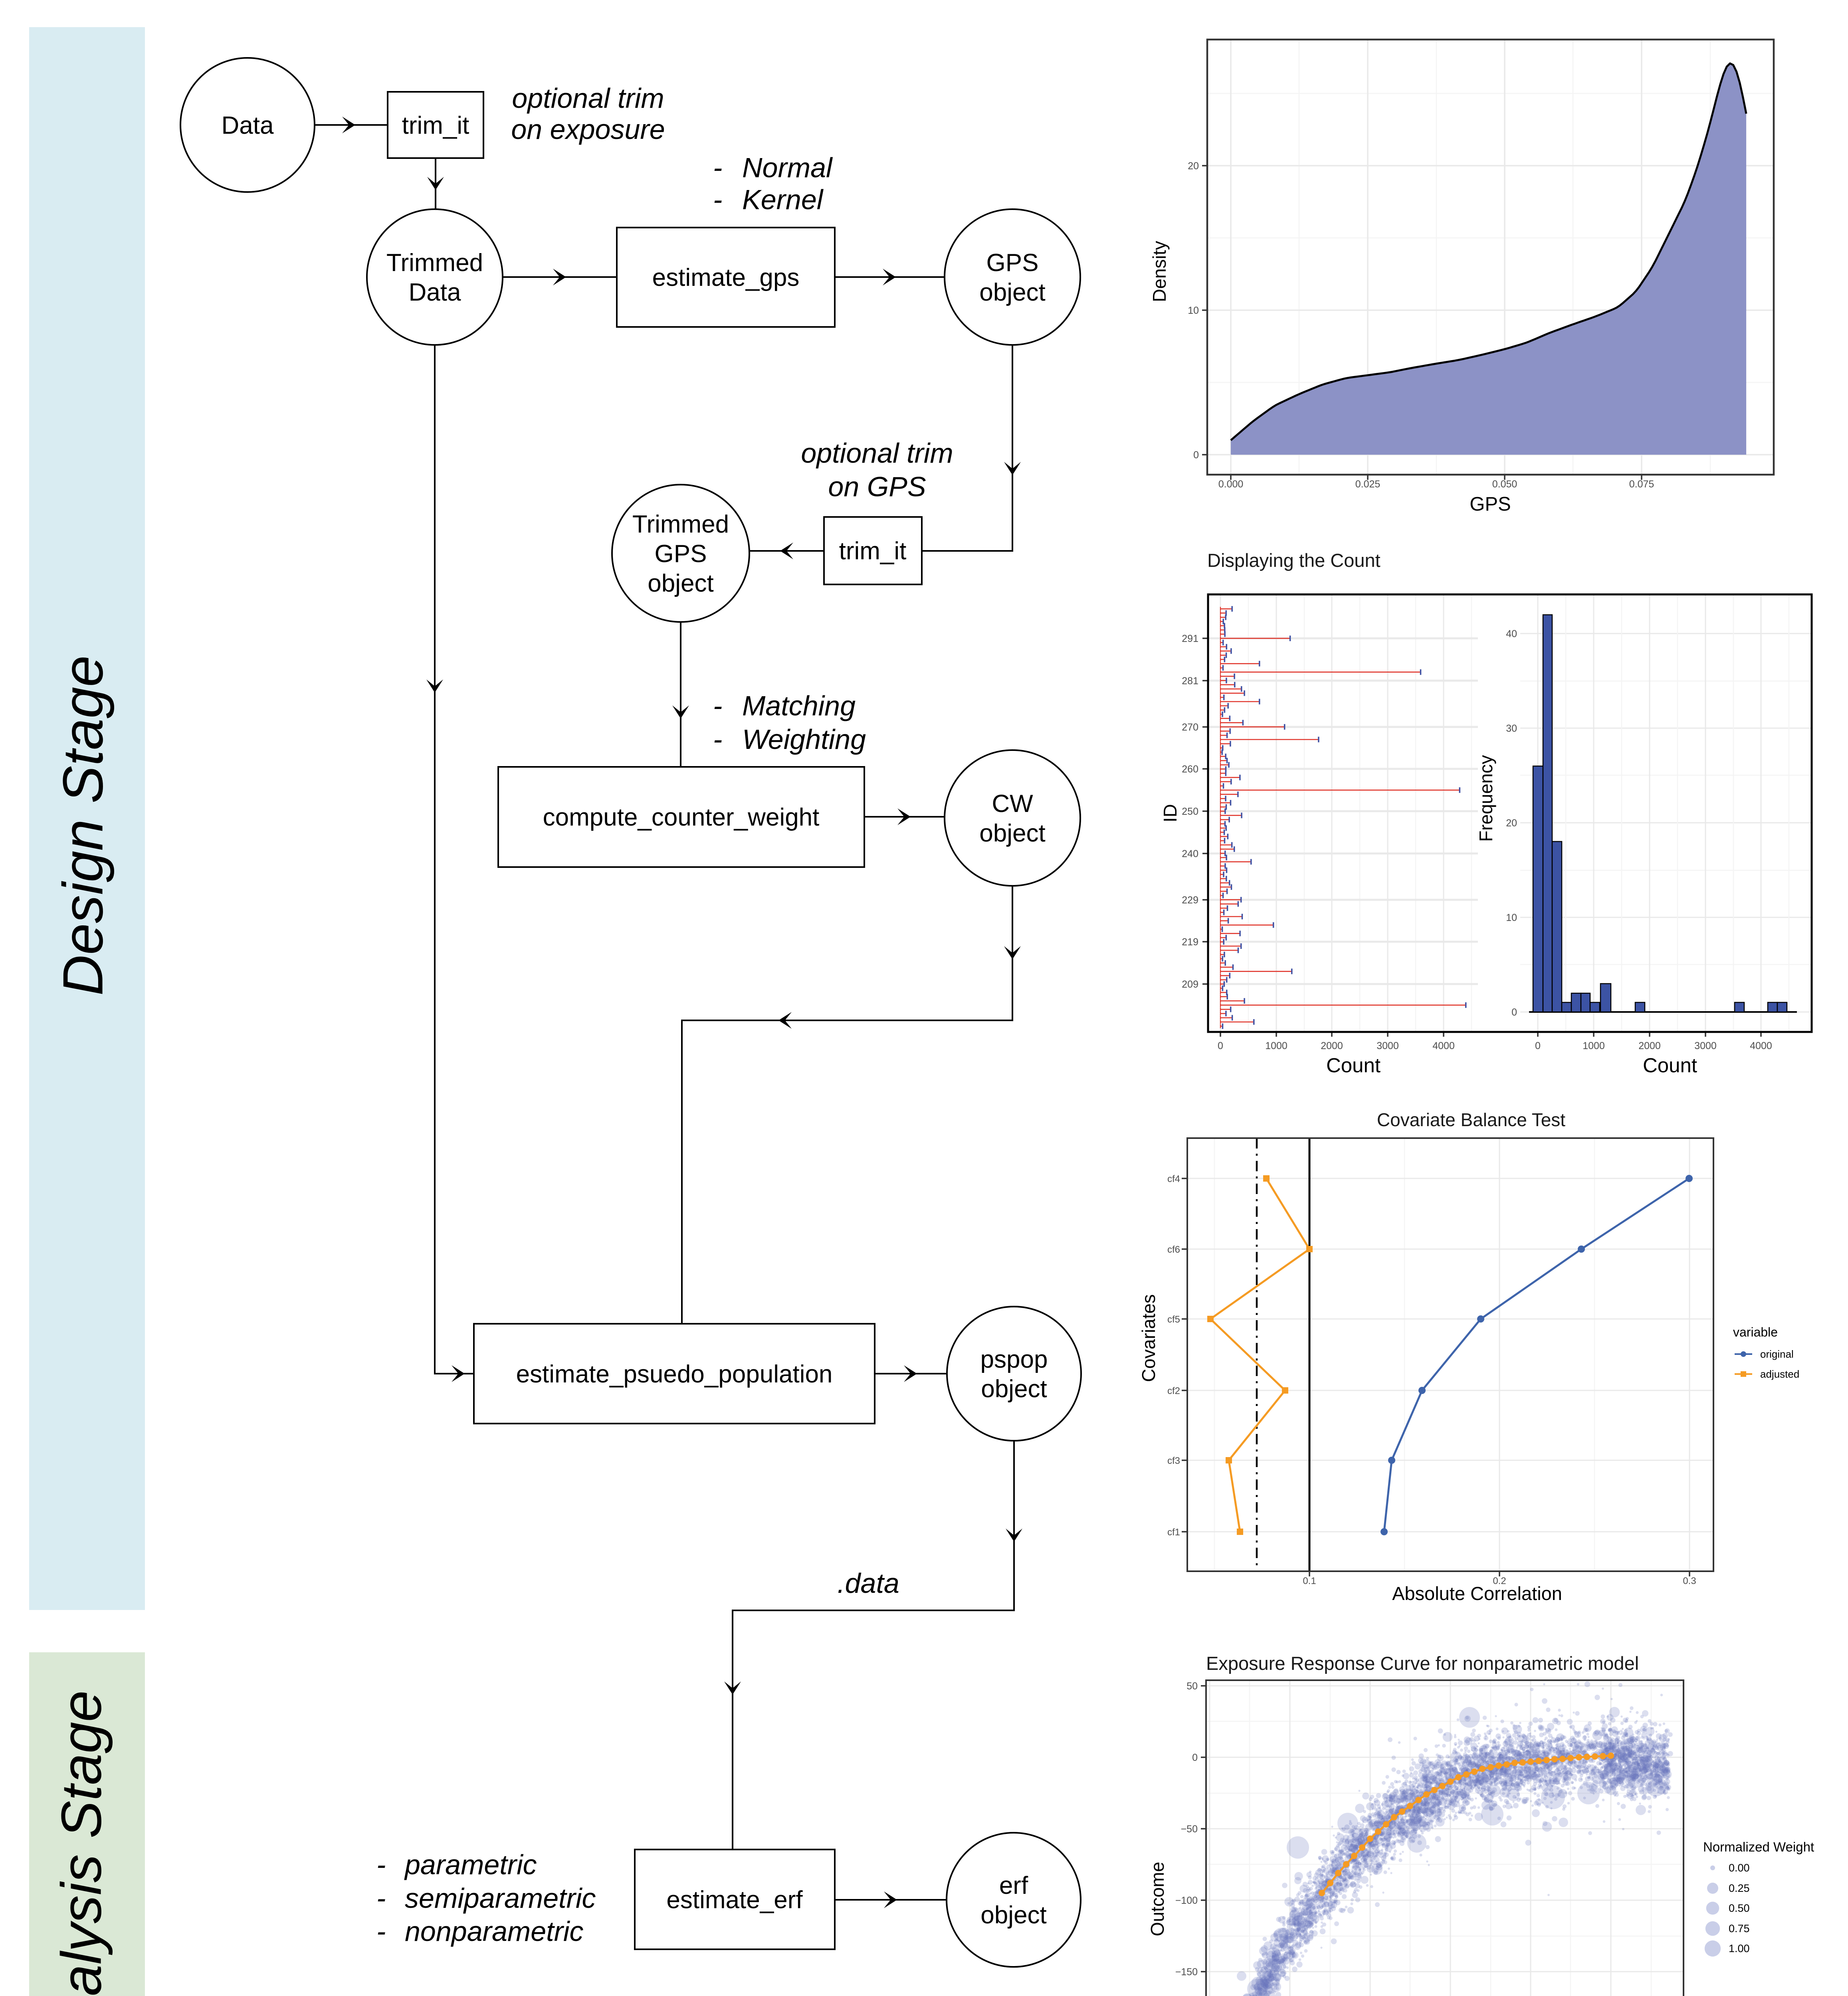  I want to click on svg-text: .data, so click(868, 1583).